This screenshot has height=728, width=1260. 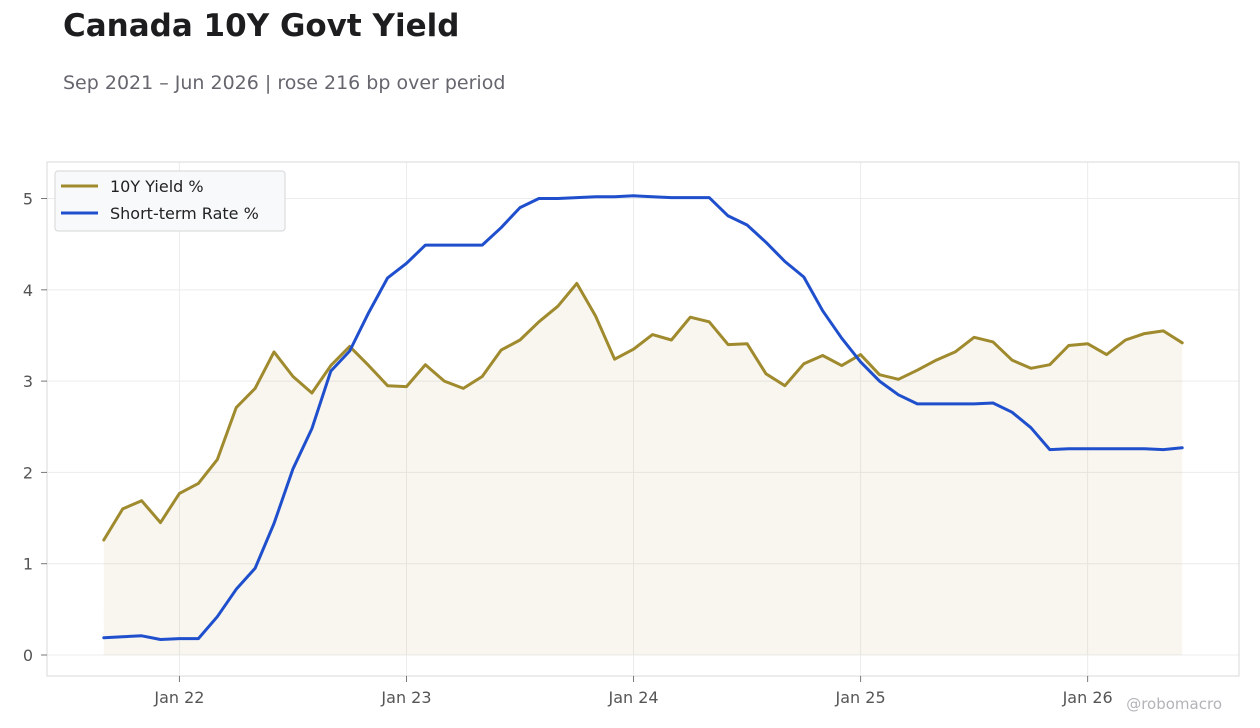 I want to click on y-tick-label: 5, so click(x=28, y=199).